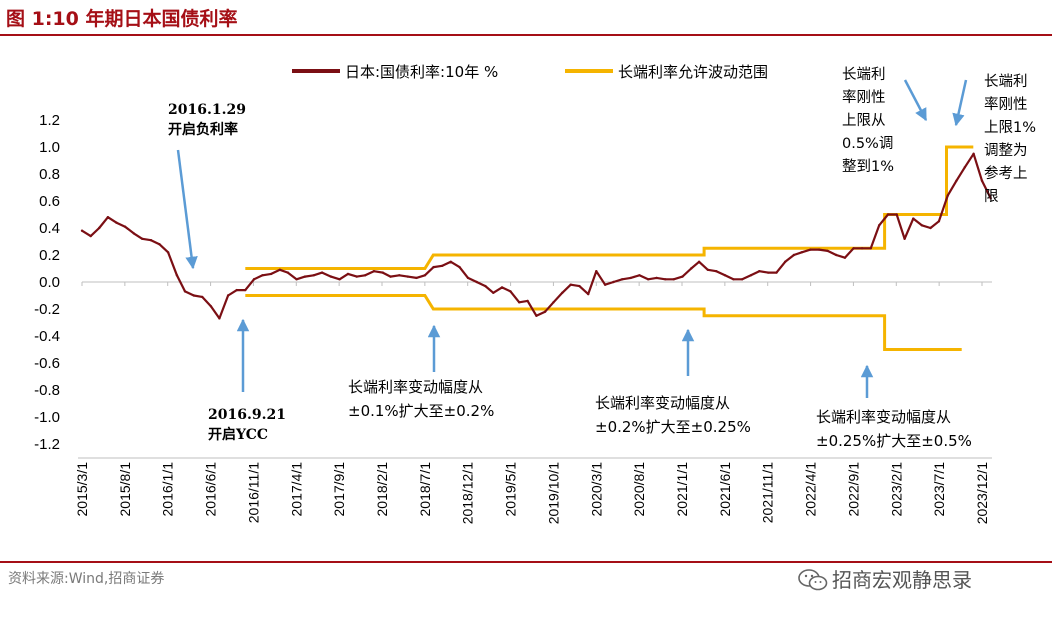  Describe the element at coordinates (125, 489) in the screenshot. I see `x-tick-label-1: 2015/8/1` at that location.